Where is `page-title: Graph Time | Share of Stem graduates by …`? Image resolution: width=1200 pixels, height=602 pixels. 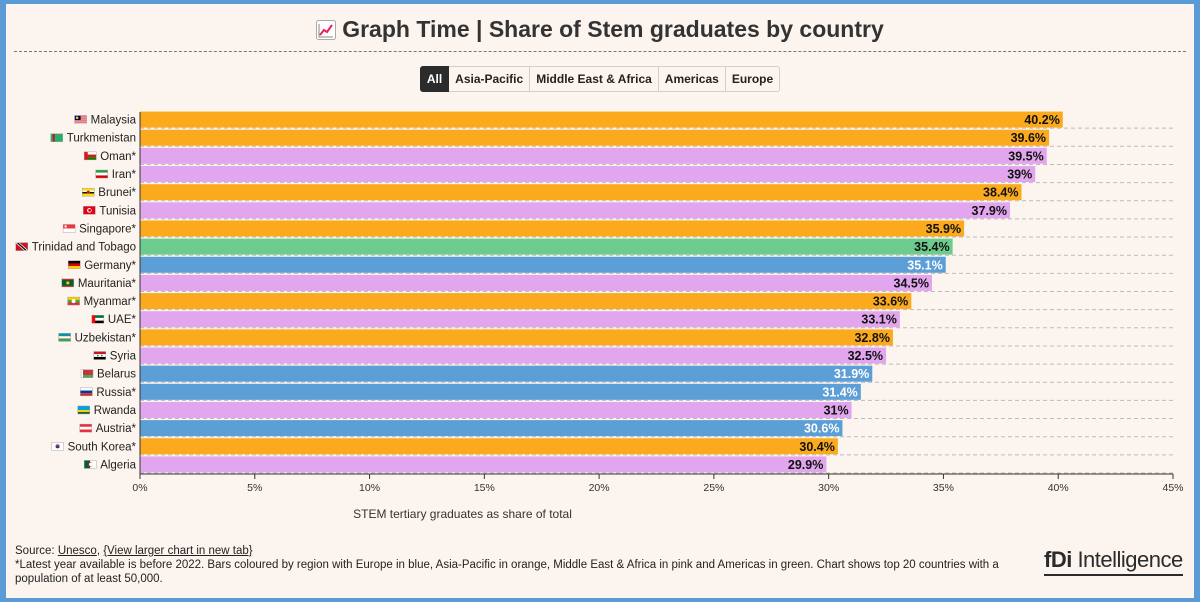 page-title: Graph Time | Share of Stem graduates by … is located at coordinates (600, 31).